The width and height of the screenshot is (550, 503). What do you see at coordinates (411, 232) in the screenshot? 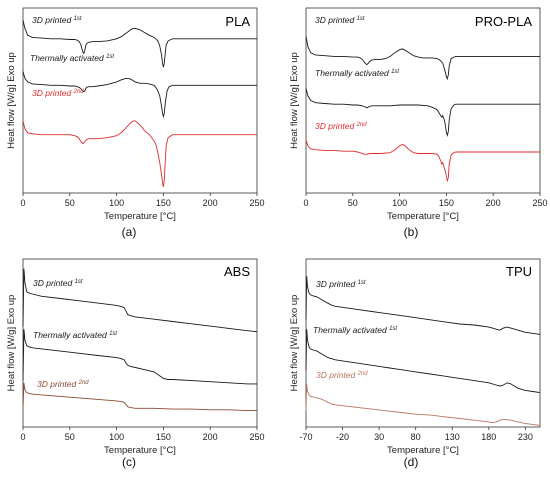
I see `panel-caption: (b)` at bounding box center [411, 232].